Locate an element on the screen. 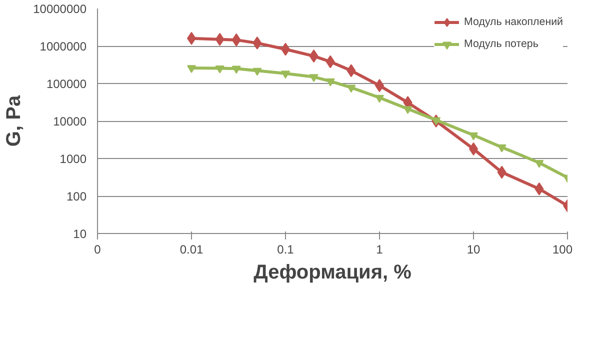 The width and height of the screenshot is (605, 340). y-axis-title: G, Pa is located at coordinates (14, 120).